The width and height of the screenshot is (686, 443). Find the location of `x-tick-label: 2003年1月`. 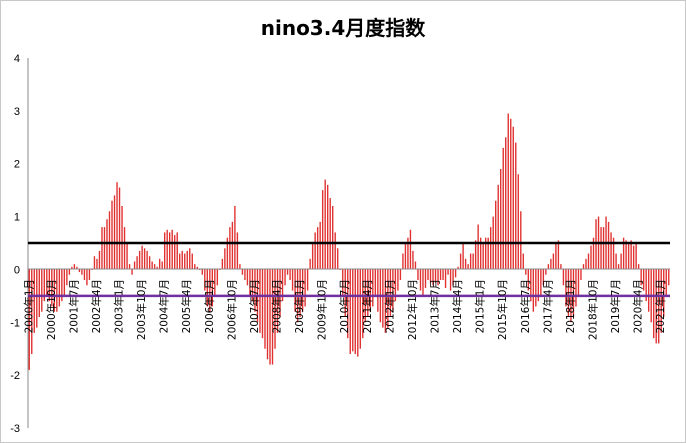

x-tick-label: 2003年1月 is located at coordinates (119, 306).